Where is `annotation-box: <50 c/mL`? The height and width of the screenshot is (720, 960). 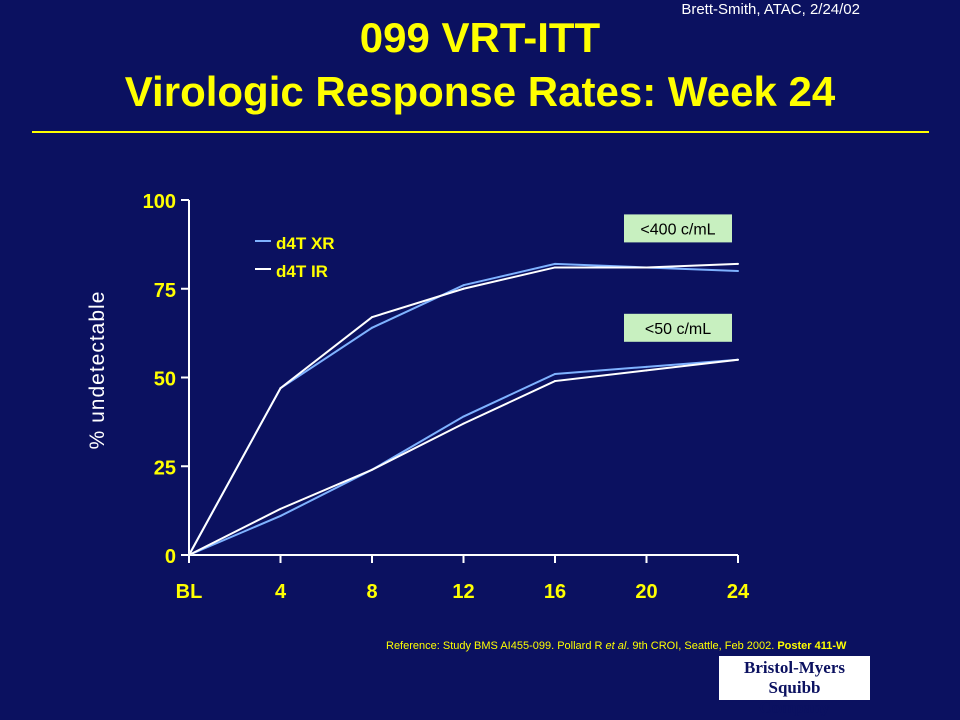 annotation-box: <50 c/mL is located at coordinates (678, 327).